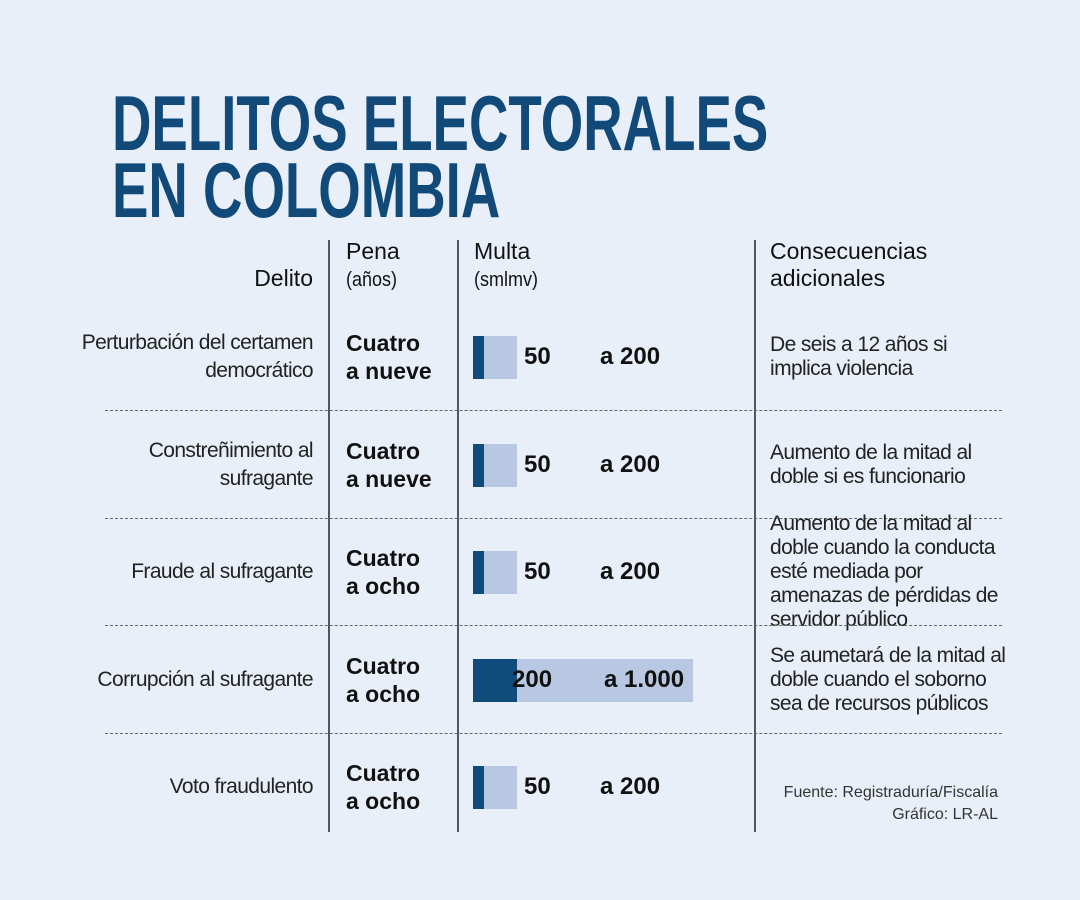  I want to click on header-conseq-2: adicionales, so click(828, 278).